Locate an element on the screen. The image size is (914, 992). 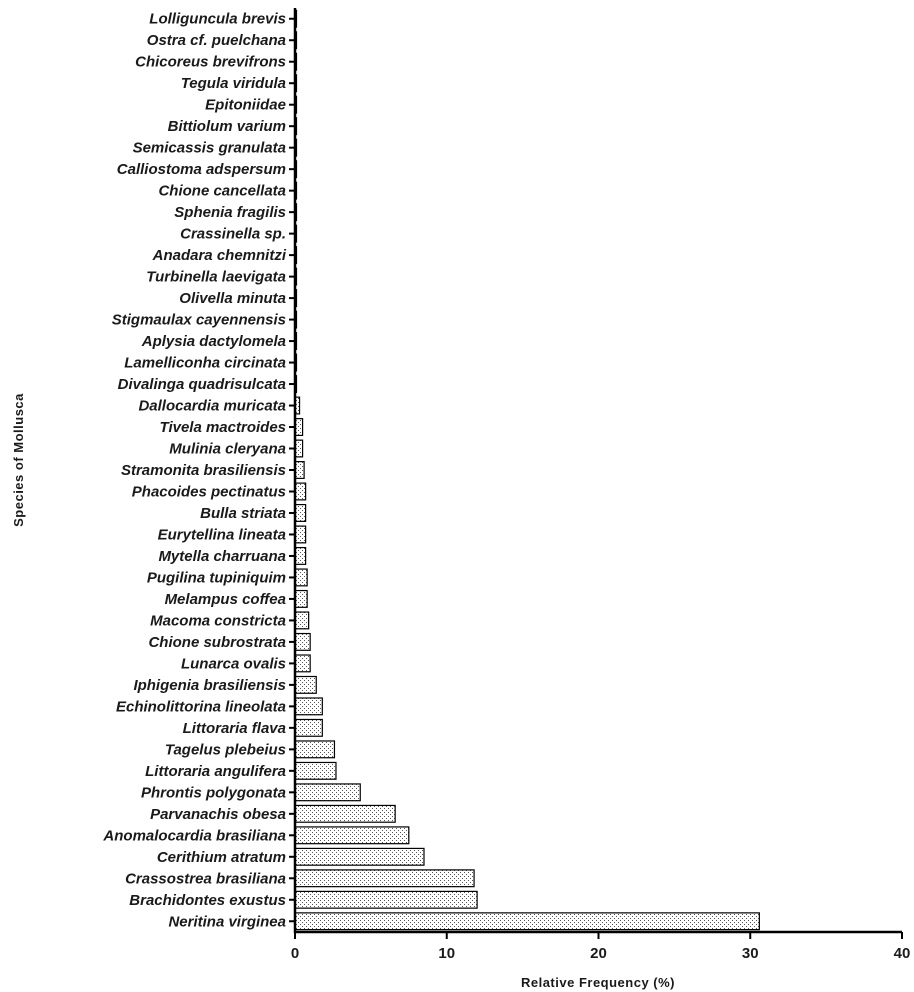
category-label: Crassinella sp. is located at coordinates (233, 234).